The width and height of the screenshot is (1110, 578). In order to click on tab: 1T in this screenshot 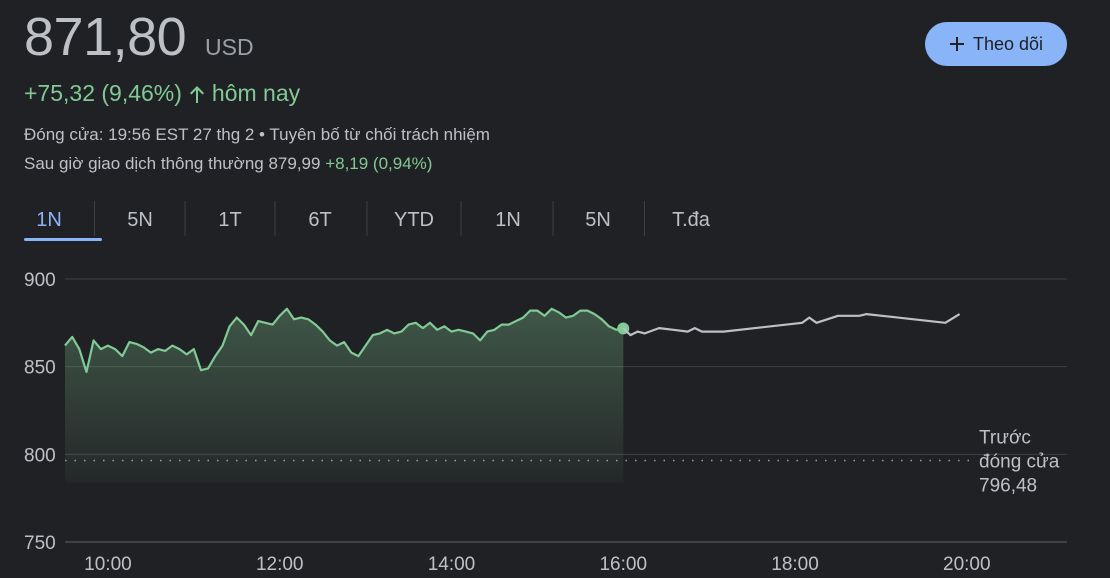, I will do `click(229, 220)`.